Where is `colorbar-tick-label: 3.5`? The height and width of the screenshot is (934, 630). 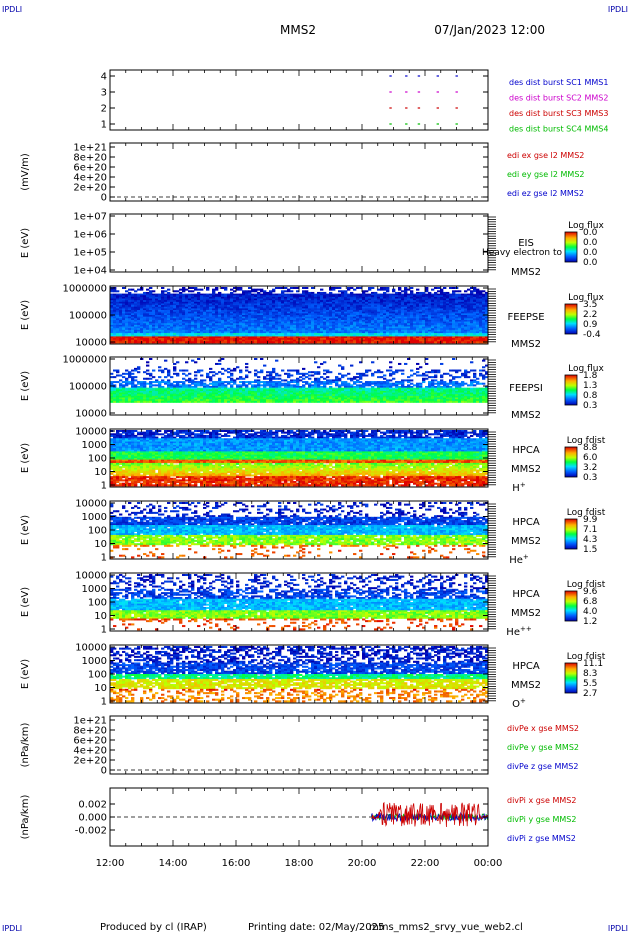
colorbar-tick-label: 3.5 is located at coordinates (590, 305).